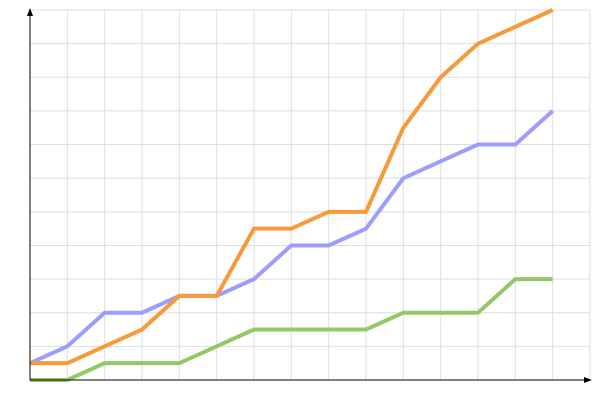  I want to click on y-axis-arrow, so click(30, 12).